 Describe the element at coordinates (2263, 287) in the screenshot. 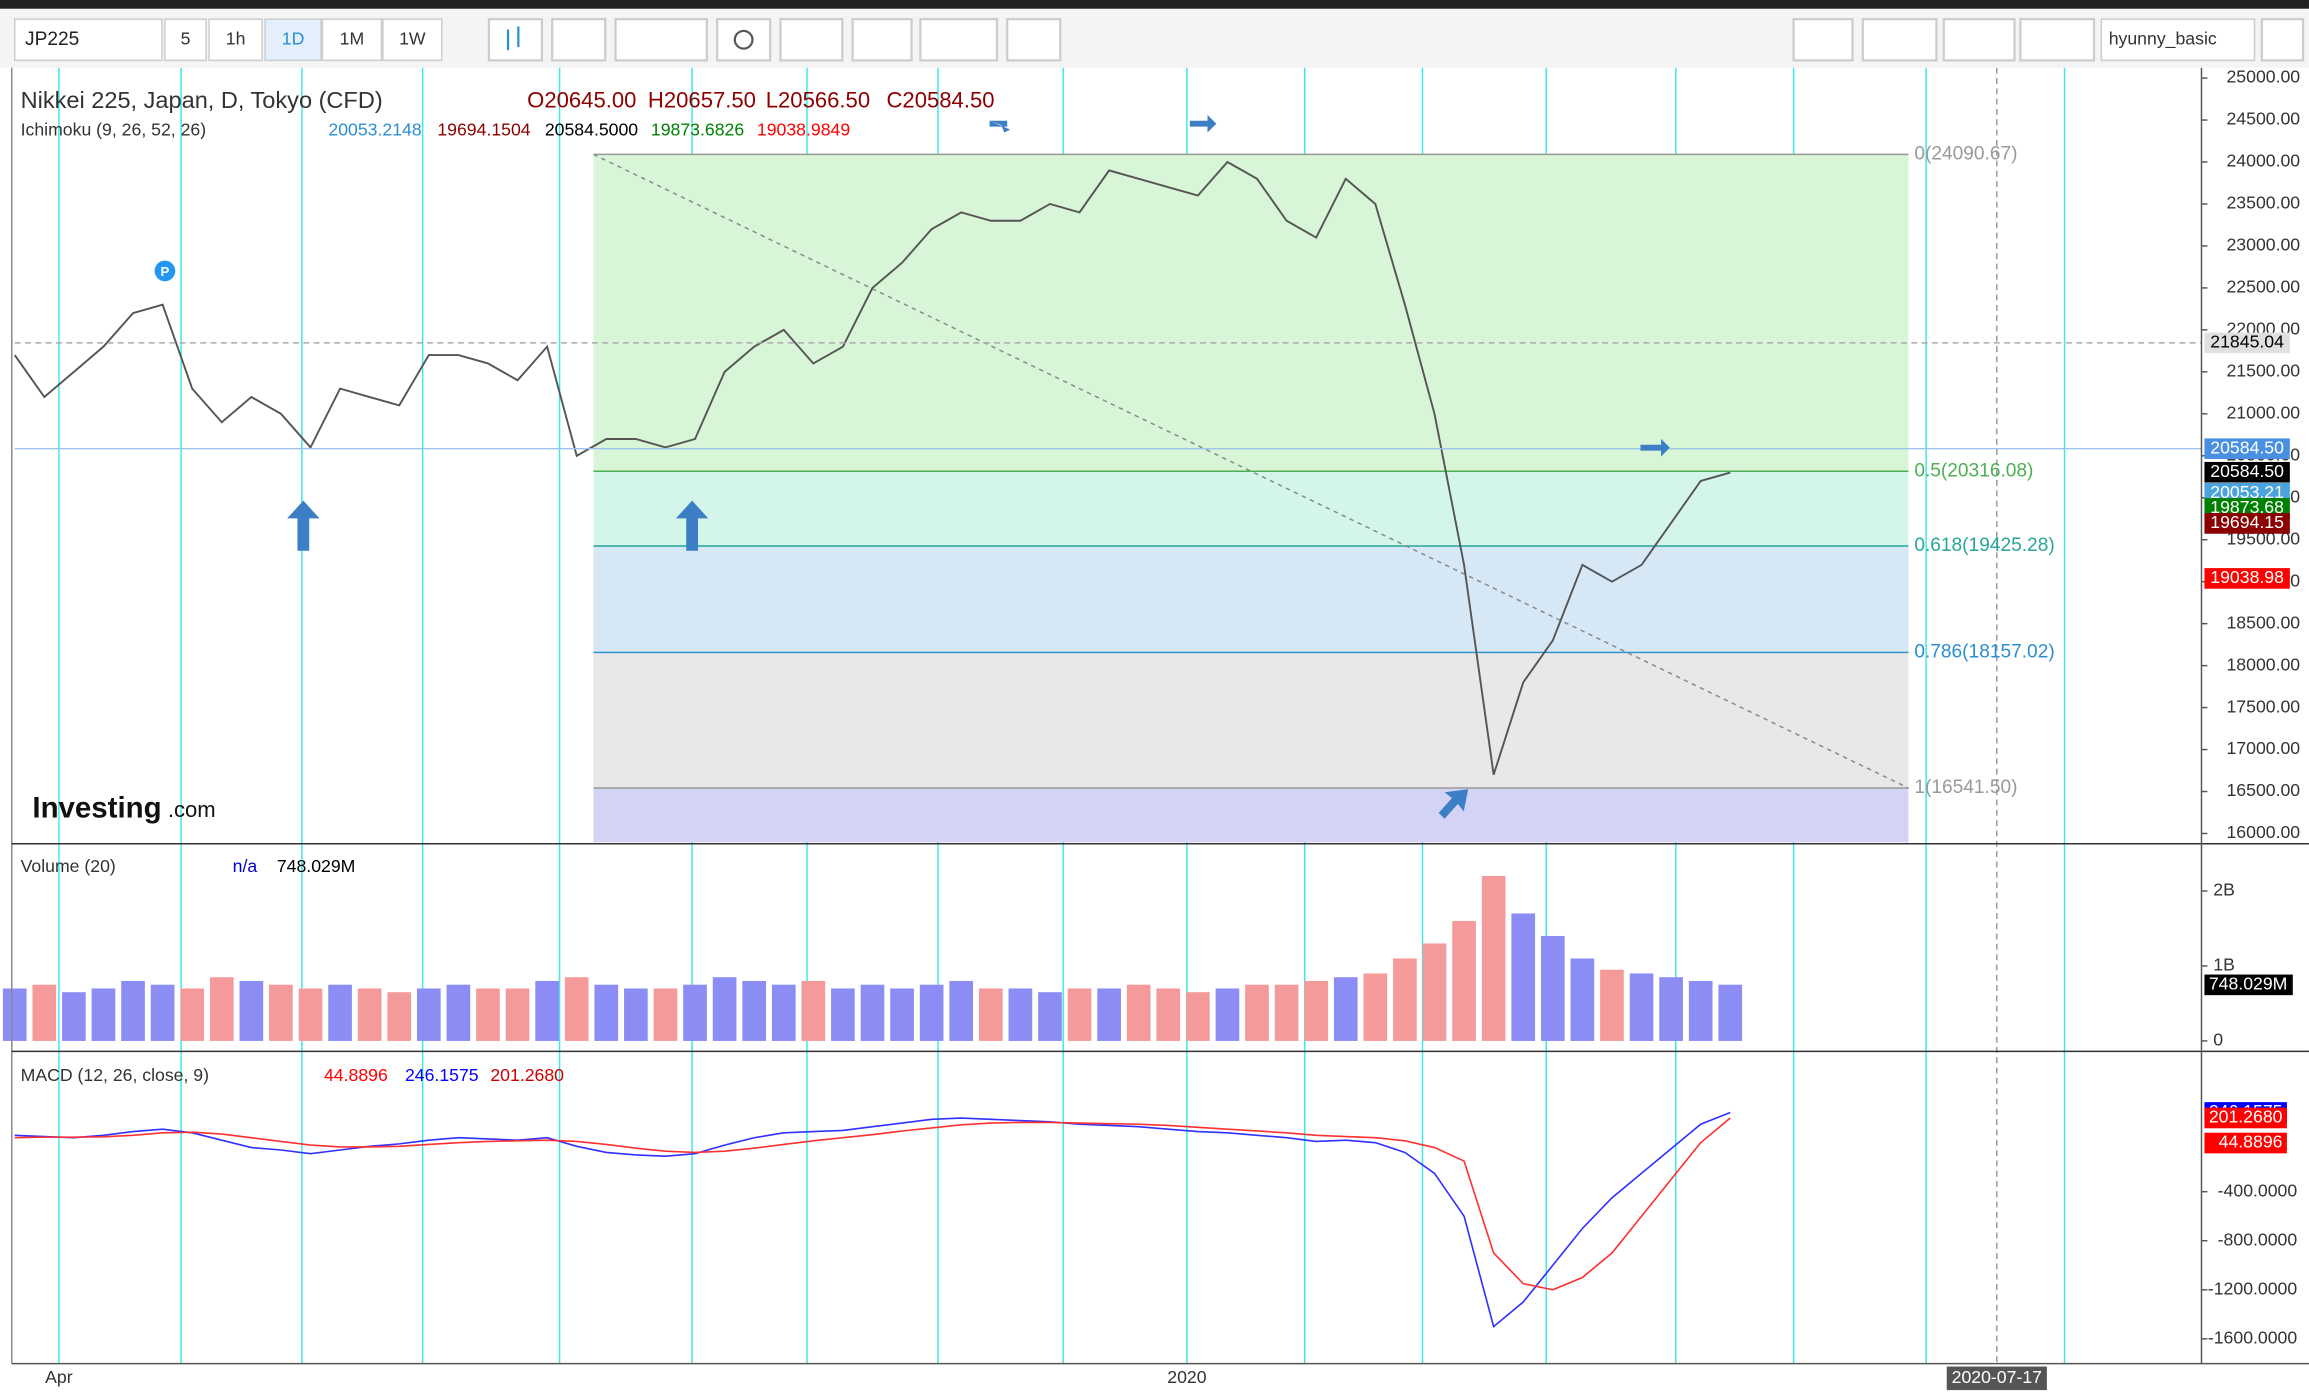

I see `y-tick-label: 22500.00` at that location.